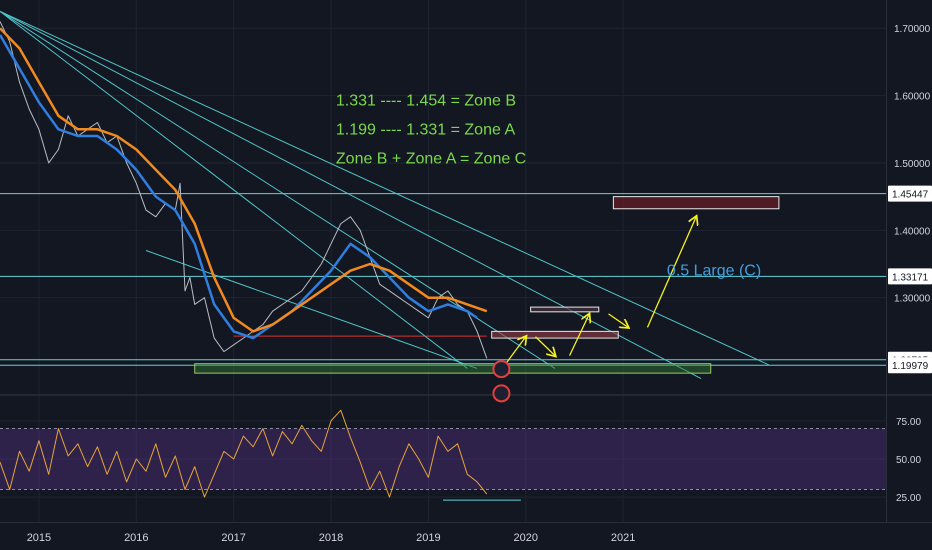 The width and height of the screenshot is (932, 550). Describe the element at coordinates (428, 538) in the screenshot. I see `x-tick-label: 2019` at that location.